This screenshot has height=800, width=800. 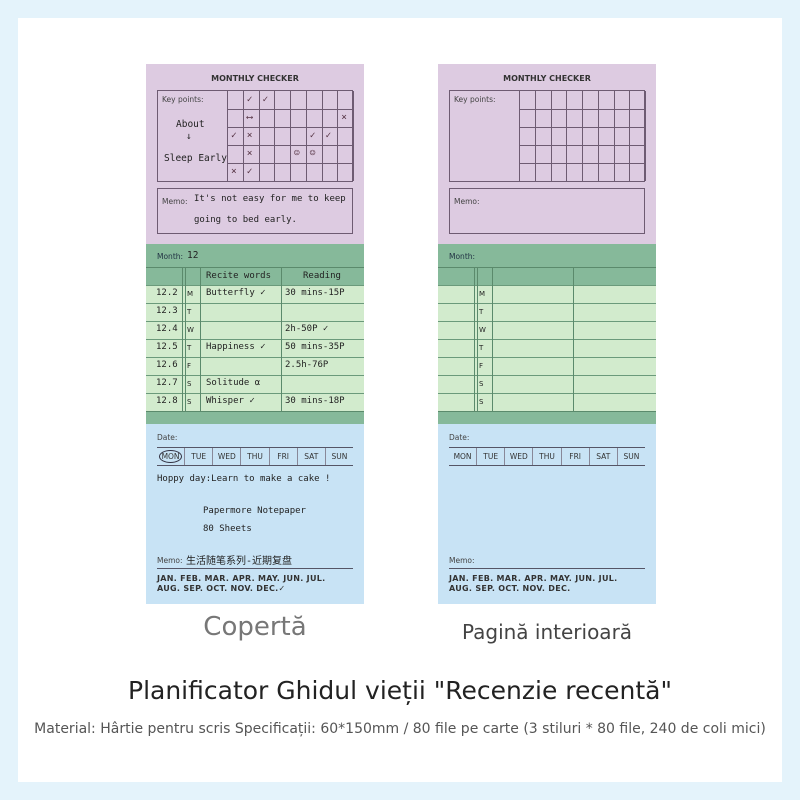 What do you see at coordinates (244, 479) in the screenshot?
I see `daily-note: Hoppy day:Learn to make a cake !` at bounding box center [244, 479].